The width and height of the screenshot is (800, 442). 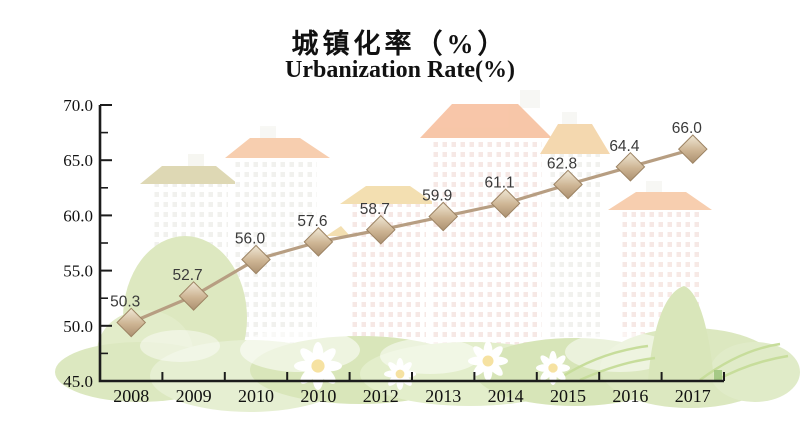 I want to click on x-axis-tick-label: 2016, so click(x=630, y=396).